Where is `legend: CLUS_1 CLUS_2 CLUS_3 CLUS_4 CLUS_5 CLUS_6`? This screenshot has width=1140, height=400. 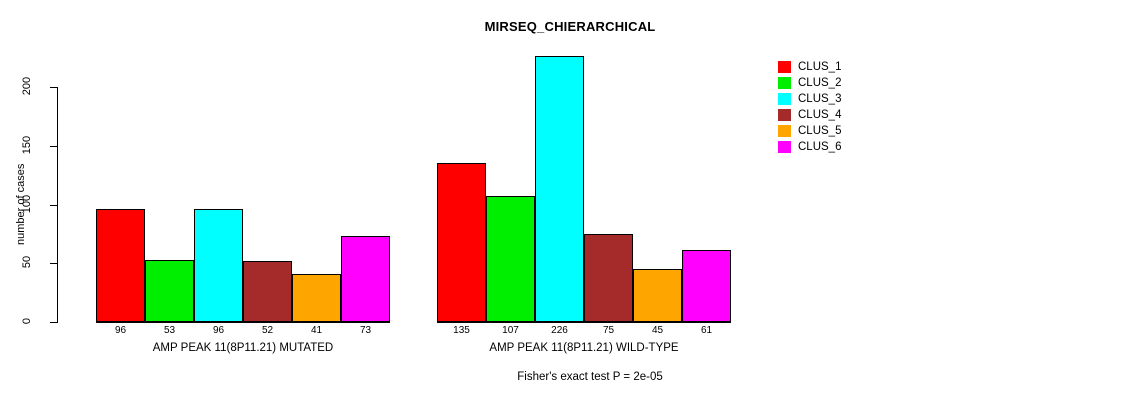
legend: CLUS_1 CLUS_2 CLUS_3 CLUS_4 CLUS_5 CLUS_6 is located at coordinates (809, 107).